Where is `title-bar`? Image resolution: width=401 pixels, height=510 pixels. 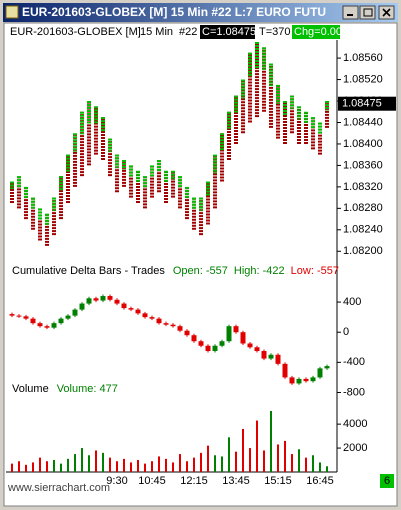
title-bar is located at coordinates (200, 12).